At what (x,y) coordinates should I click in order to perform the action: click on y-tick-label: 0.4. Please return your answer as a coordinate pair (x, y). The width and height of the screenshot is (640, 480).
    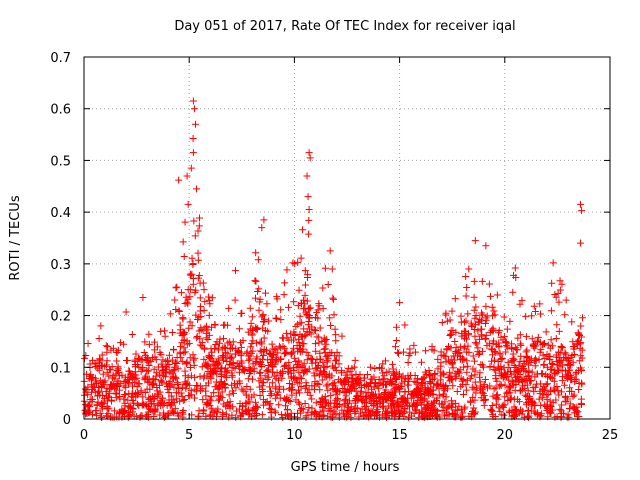
    Looking at the image, I should click on (60, 213).